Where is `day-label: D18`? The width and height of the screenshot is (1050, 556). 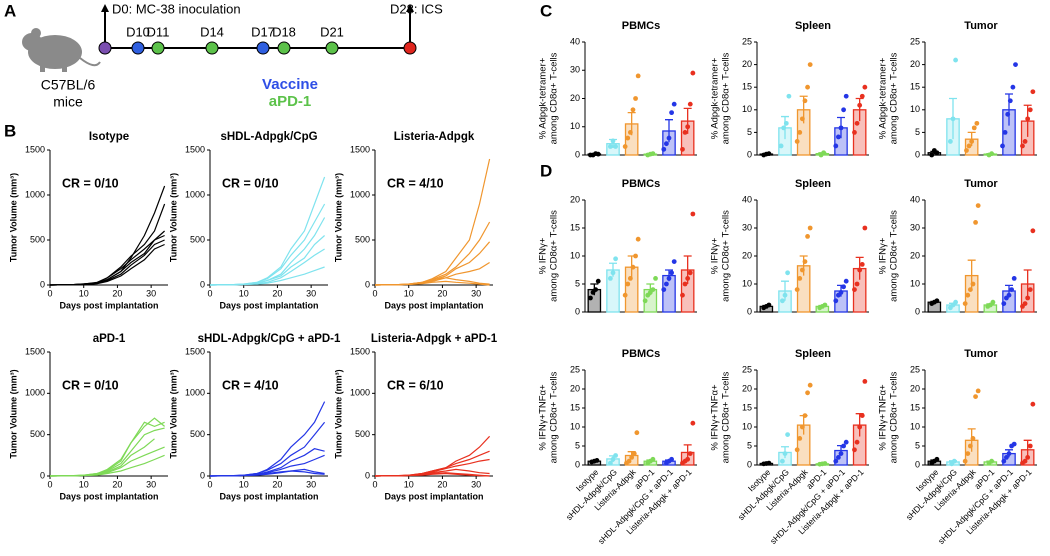 day-label: D18 is located at coordinates (284, 31).